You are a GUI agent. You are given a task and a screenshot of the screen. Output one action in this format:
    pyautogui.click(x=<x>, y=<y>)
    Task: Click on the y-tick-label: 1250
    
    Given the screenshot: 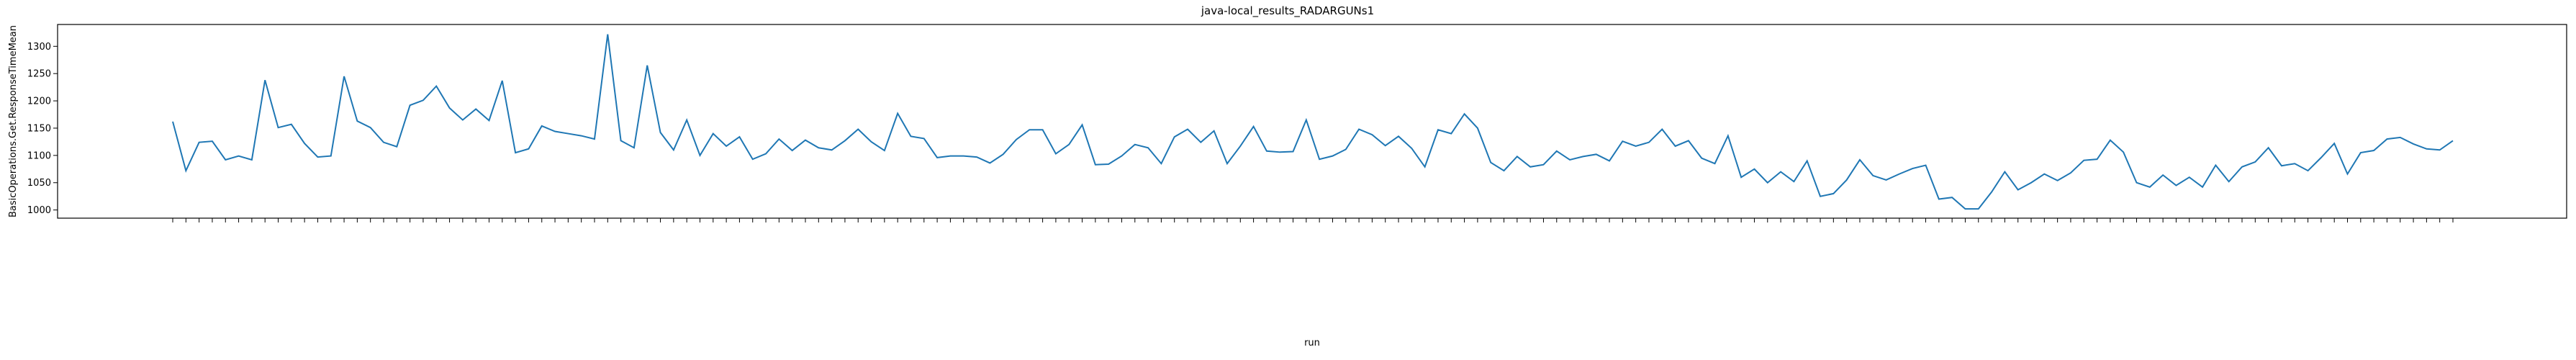 What is the action you would take?
    pyautogui.click(x=39, y=74)
    